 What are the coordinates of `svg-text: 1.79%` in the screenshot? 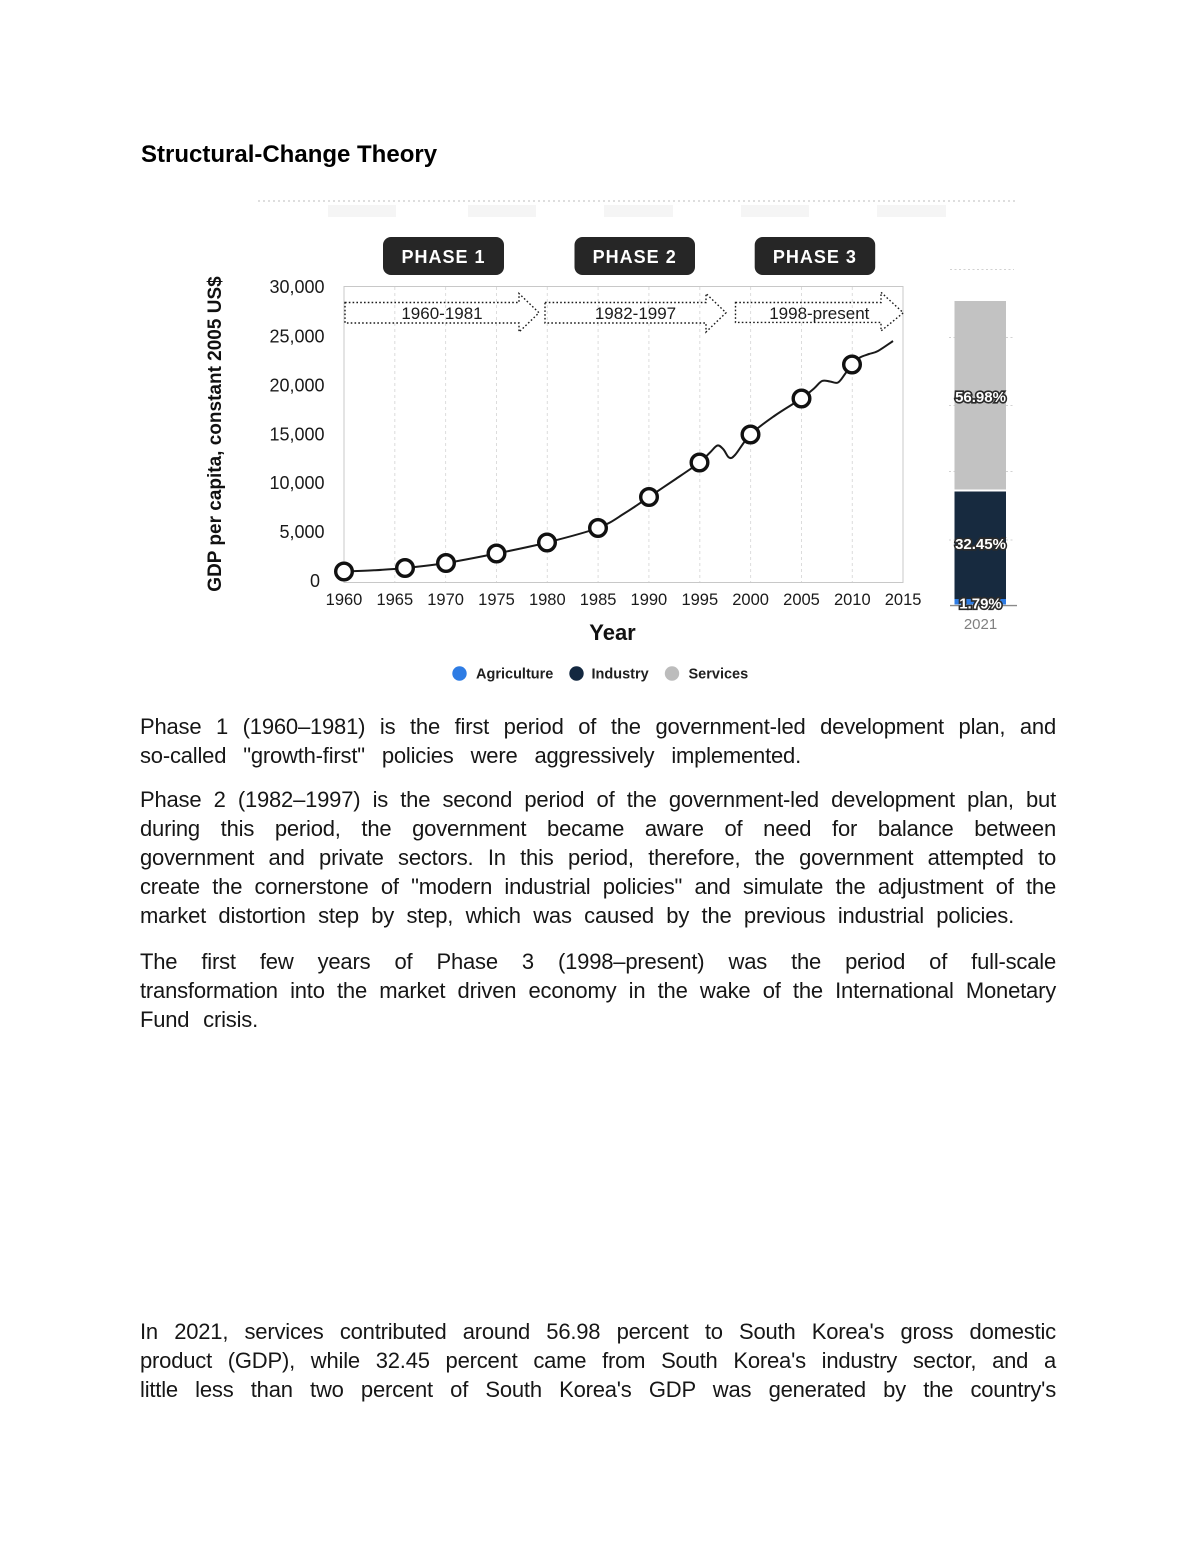 It's located at (980, 604).